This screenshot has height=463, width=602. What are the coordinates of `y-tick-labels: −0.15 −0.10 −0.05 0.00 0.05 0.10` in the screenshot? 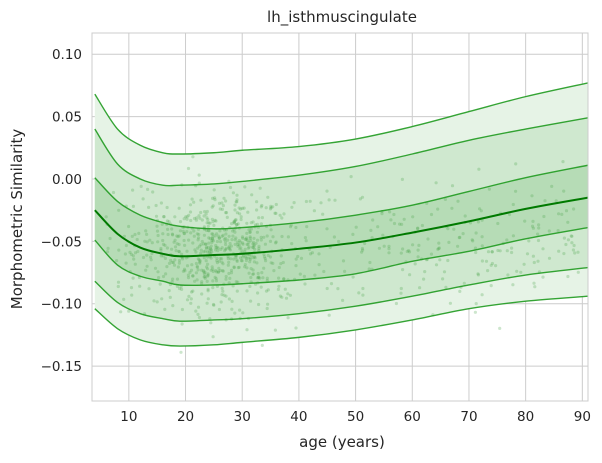 It's located at (61, 211).